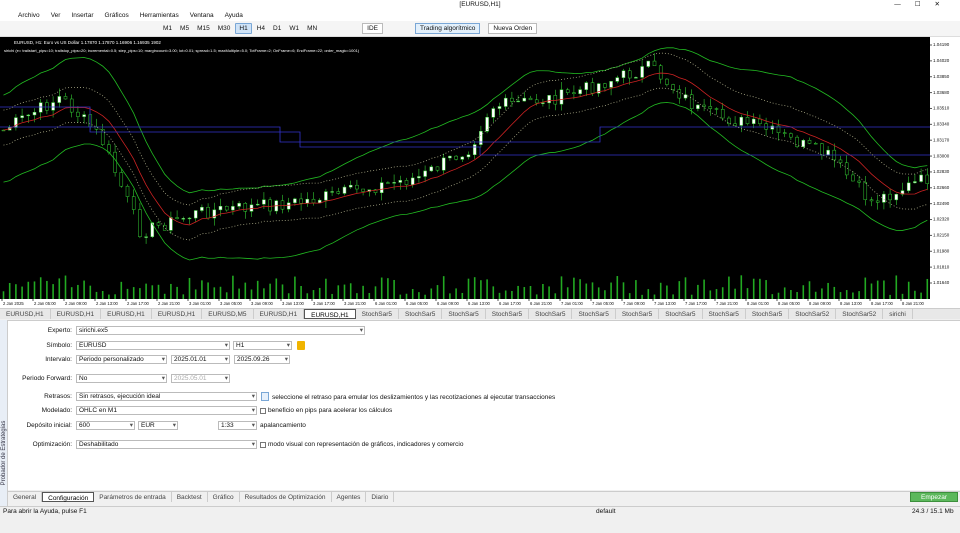  What do you see at coordinates (237, 425) in the screenshot?
I see `leverage-select: 1:33` at bounding box center [237, 425].